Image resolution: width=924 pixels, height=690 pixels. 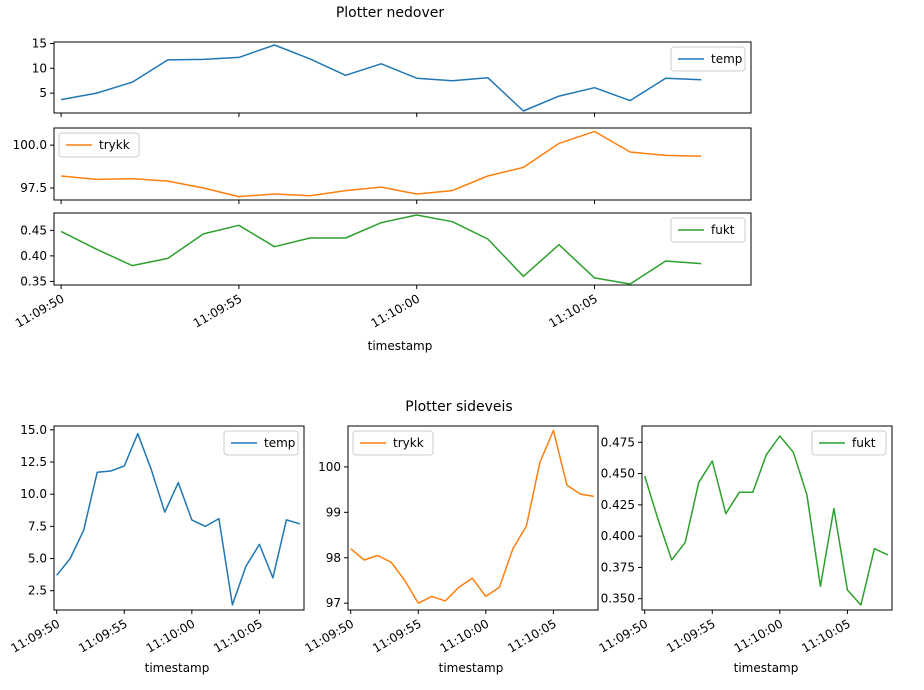 What do you see at coordinates (397, 635) in the screenshot?
I see `chart1-trykk-xtick-label: 11:09:55` at bounding box center [397, 635].